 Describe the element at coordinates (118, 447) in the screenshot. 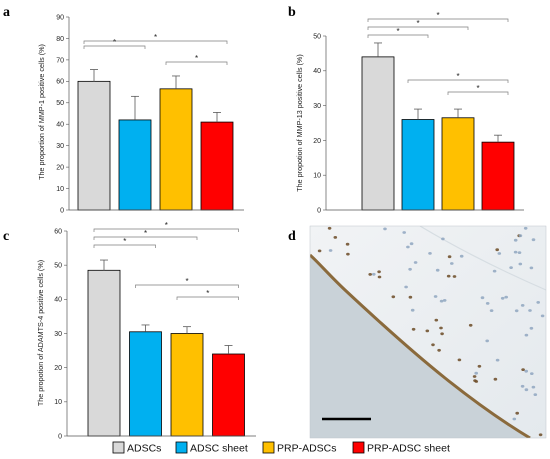

I see `legend-swatch-adscs` at that location.